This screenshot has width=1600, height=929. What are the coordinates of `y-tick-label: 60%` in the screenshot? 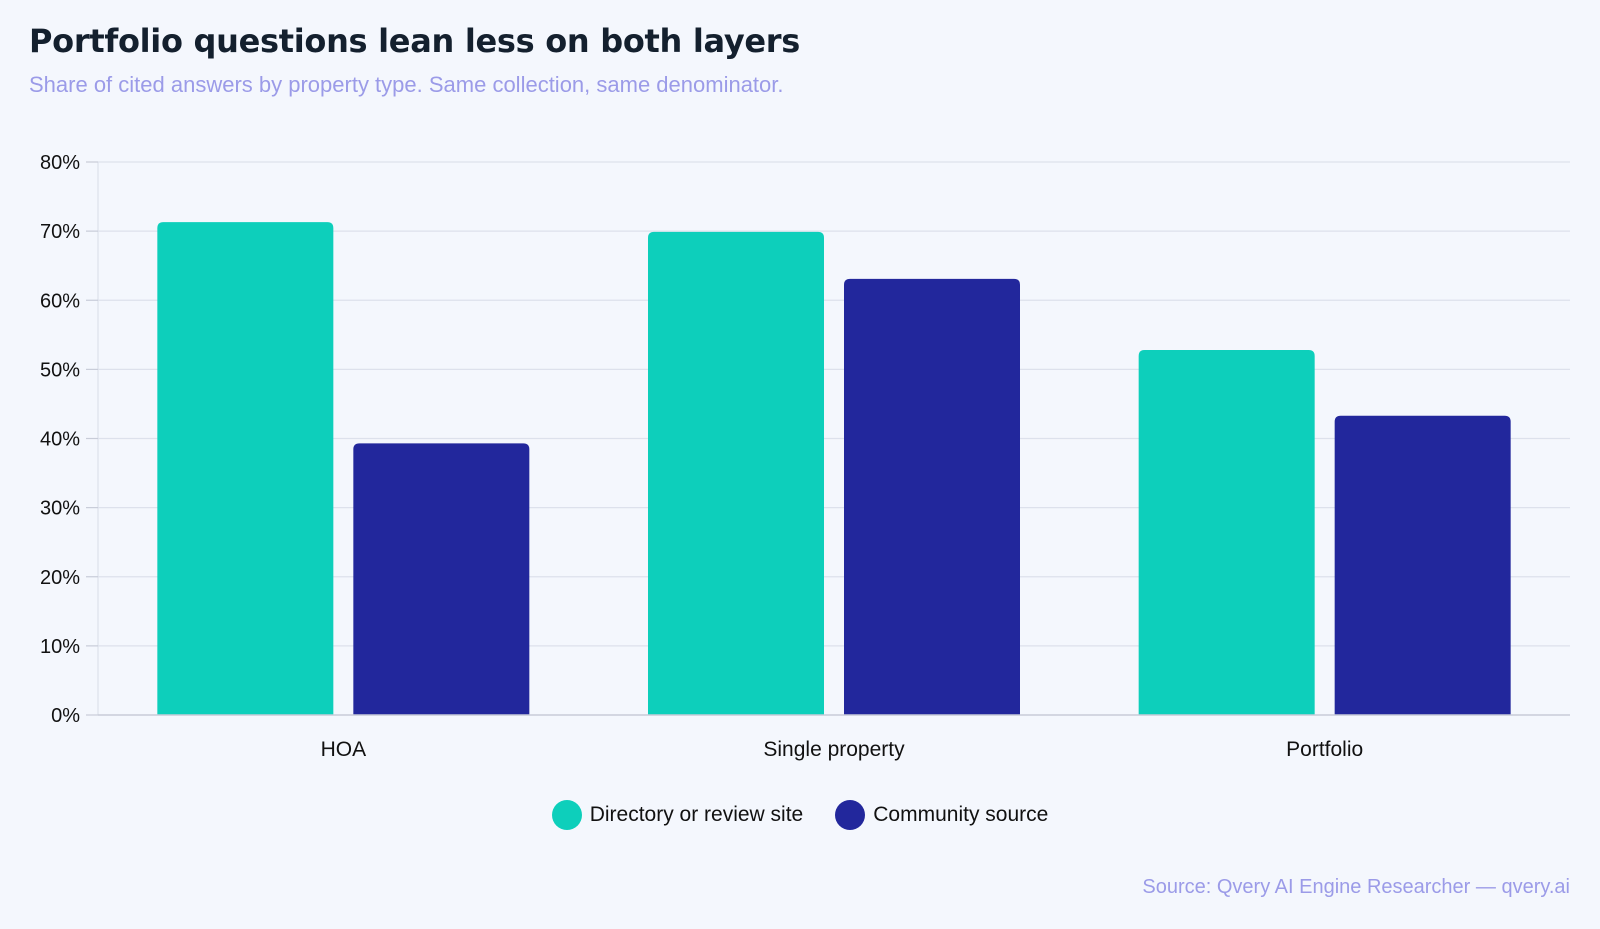 It's located at (60, 301).